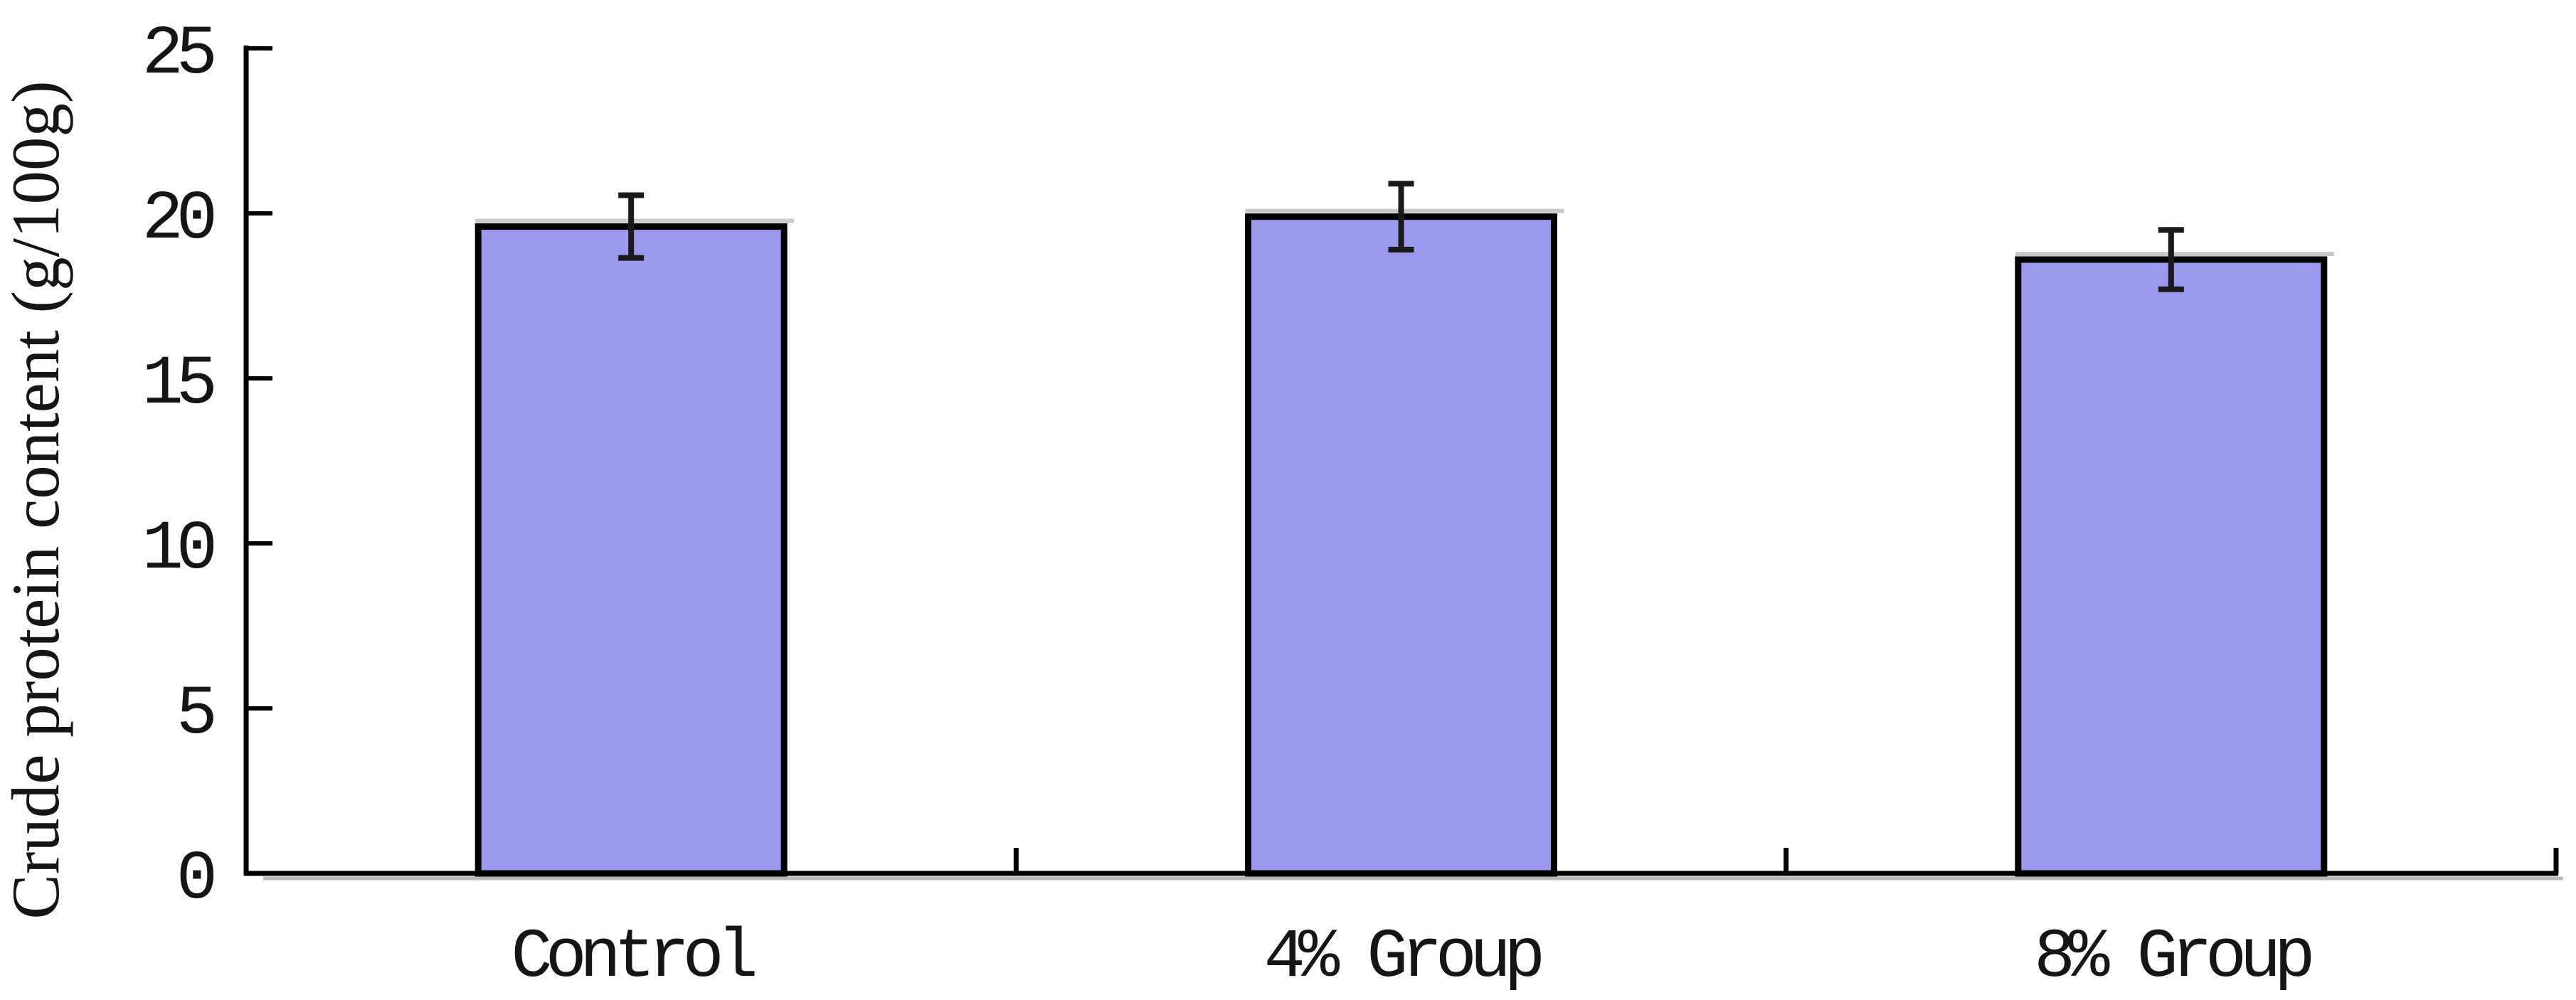 Image resolution: width=2576 pixels, height=1000 pixels. Describe the element at coordinates (257, 461) in the screenshot. I see `y-axis-group` at that location.